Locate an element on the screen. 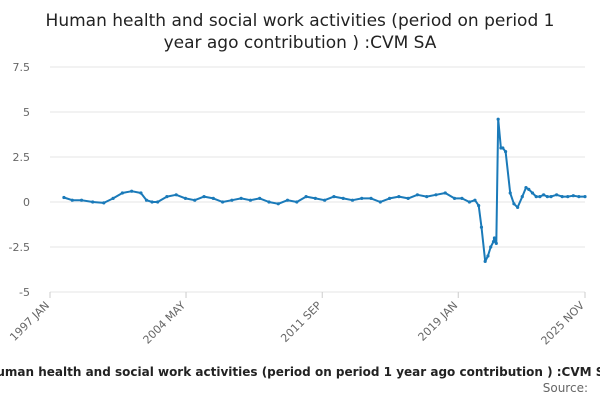  y-tick-label: -2.5 is located at coordinates (19, 247).